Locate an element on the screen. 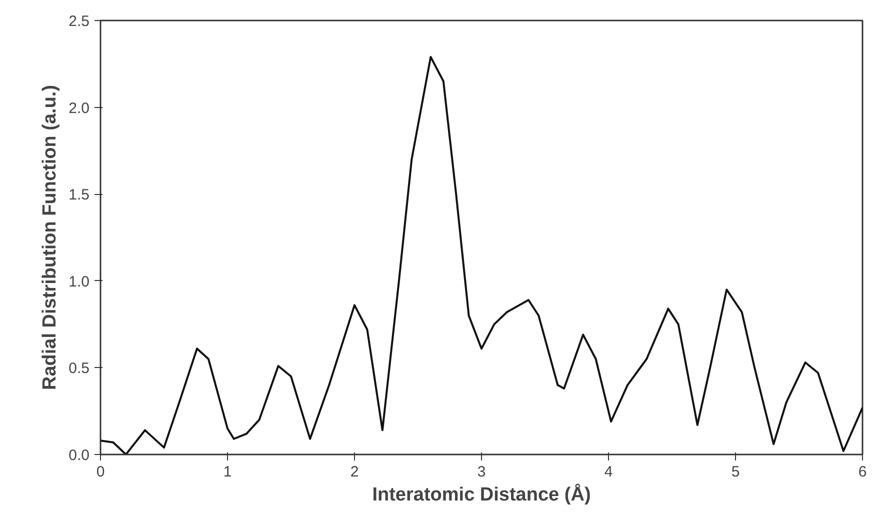  y-tick-label: 2.5 is located at coordinates (79, 21).